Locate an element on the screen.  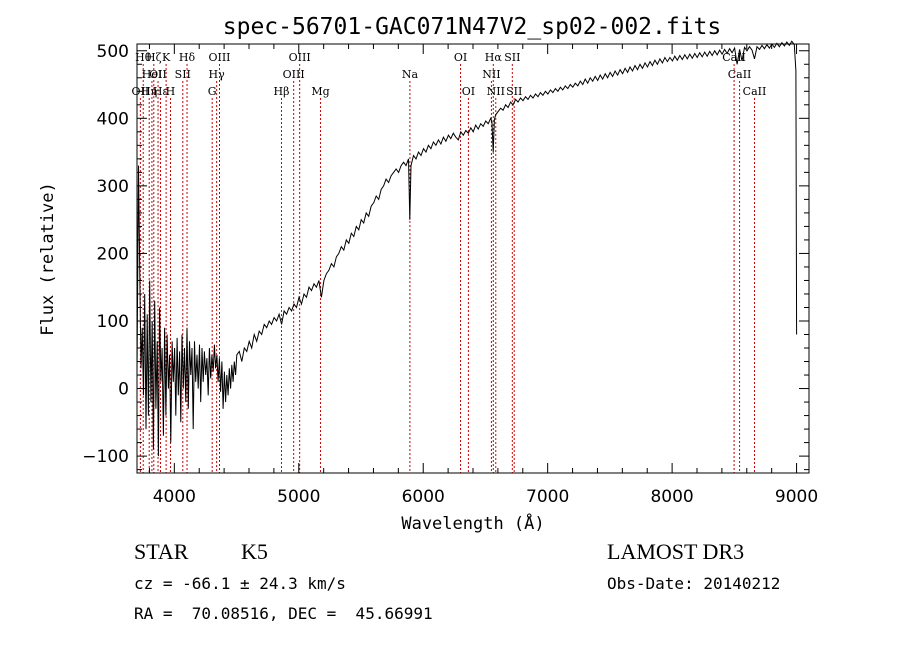
coordinates: RA = 70.08516, DEC = 45.66991 is located at coordinates (283, 613).